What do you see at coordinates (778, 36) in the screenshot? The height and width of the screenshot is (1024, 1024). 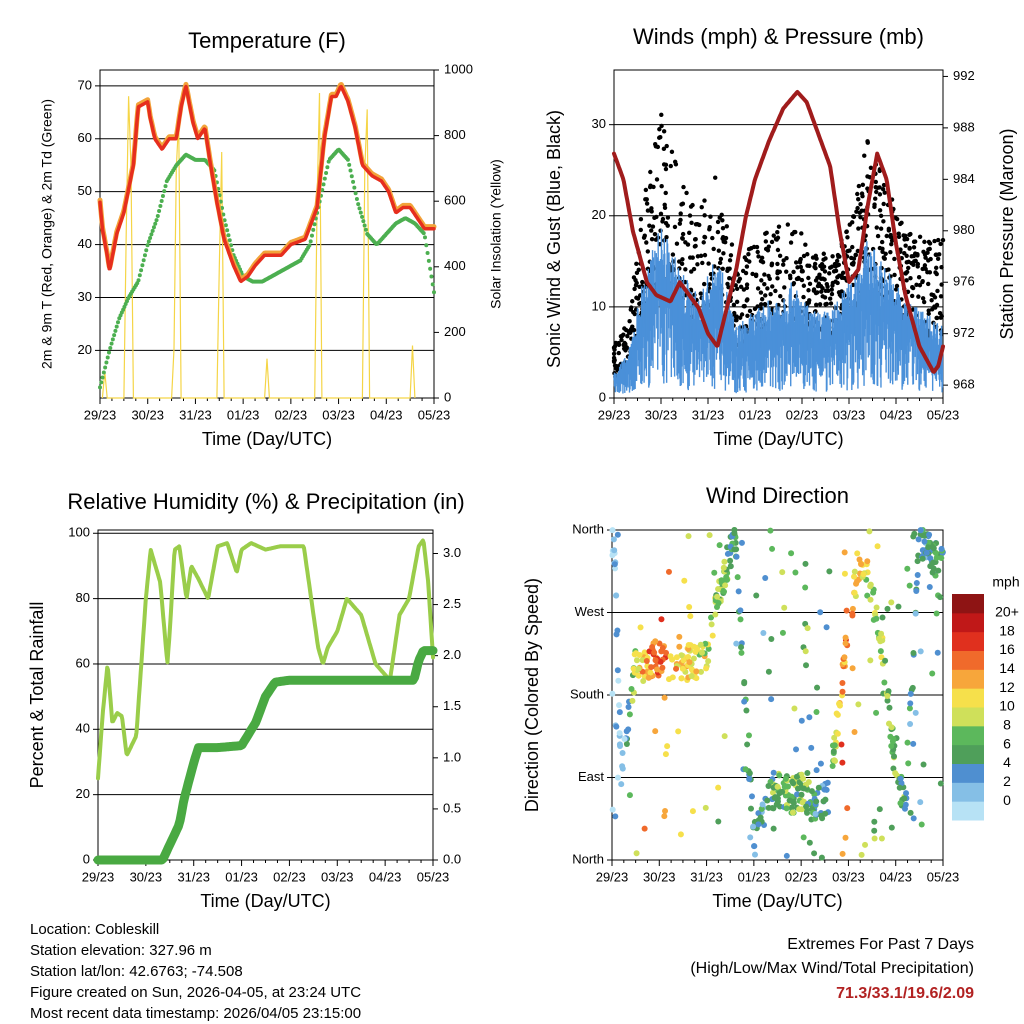 I see `winds-title: Winds (mph) & Pressure (mb)` at bounding box center [778, 36].